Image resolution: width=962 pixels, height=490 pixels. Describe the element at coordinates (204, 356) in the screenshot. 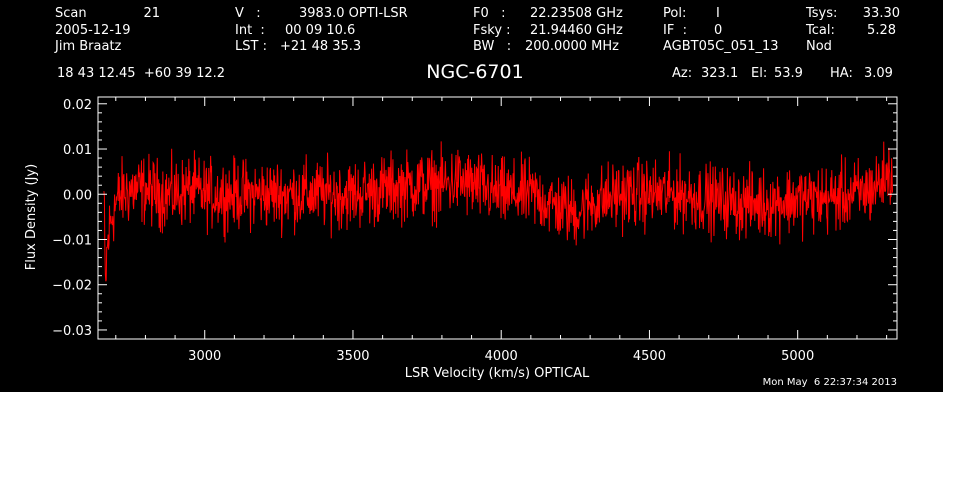

I see `x-tick-label: 3000` at that location.